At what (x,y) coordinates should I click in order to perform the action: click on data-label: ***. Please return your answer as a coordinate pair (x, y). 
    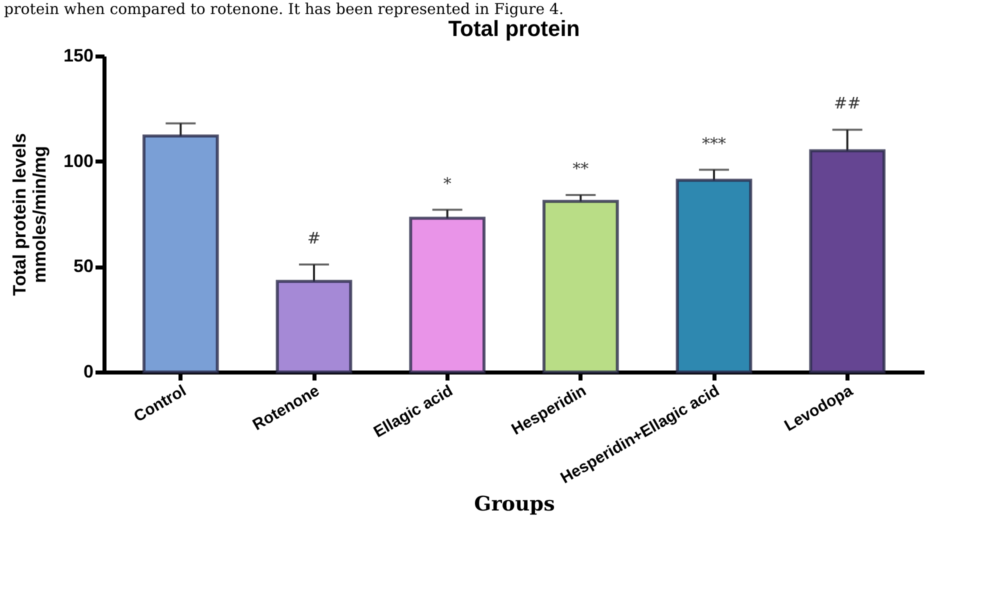
    Looking at the image, I should click on (714, 143).